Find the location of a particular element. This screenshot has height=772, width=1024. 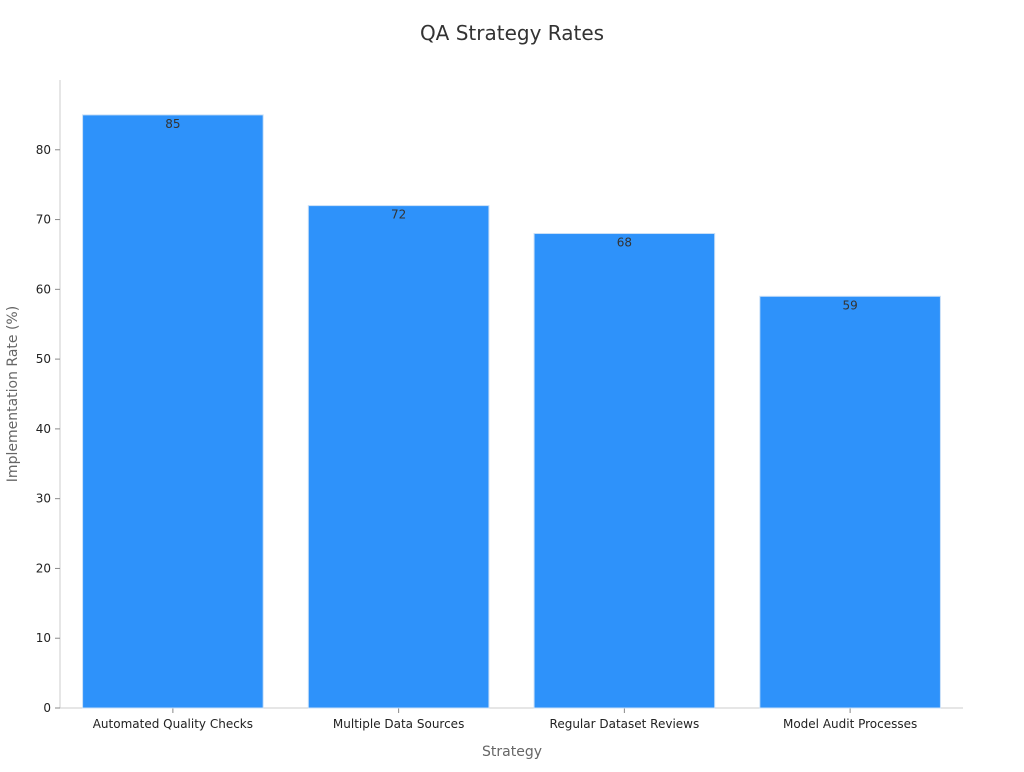

bar-value-label: 72 is located at coordinates (398, 215).